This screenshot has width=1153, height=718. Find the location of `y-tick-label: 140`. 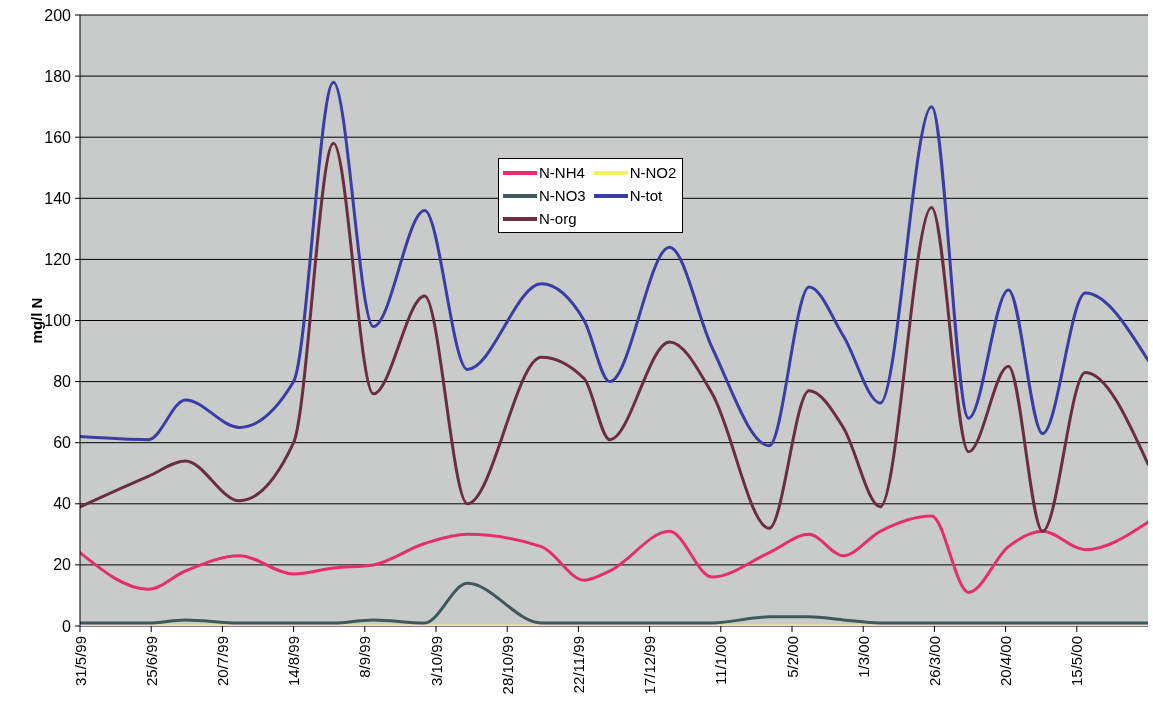

y-tick-label: 140 is located at coordinates (58, 198).